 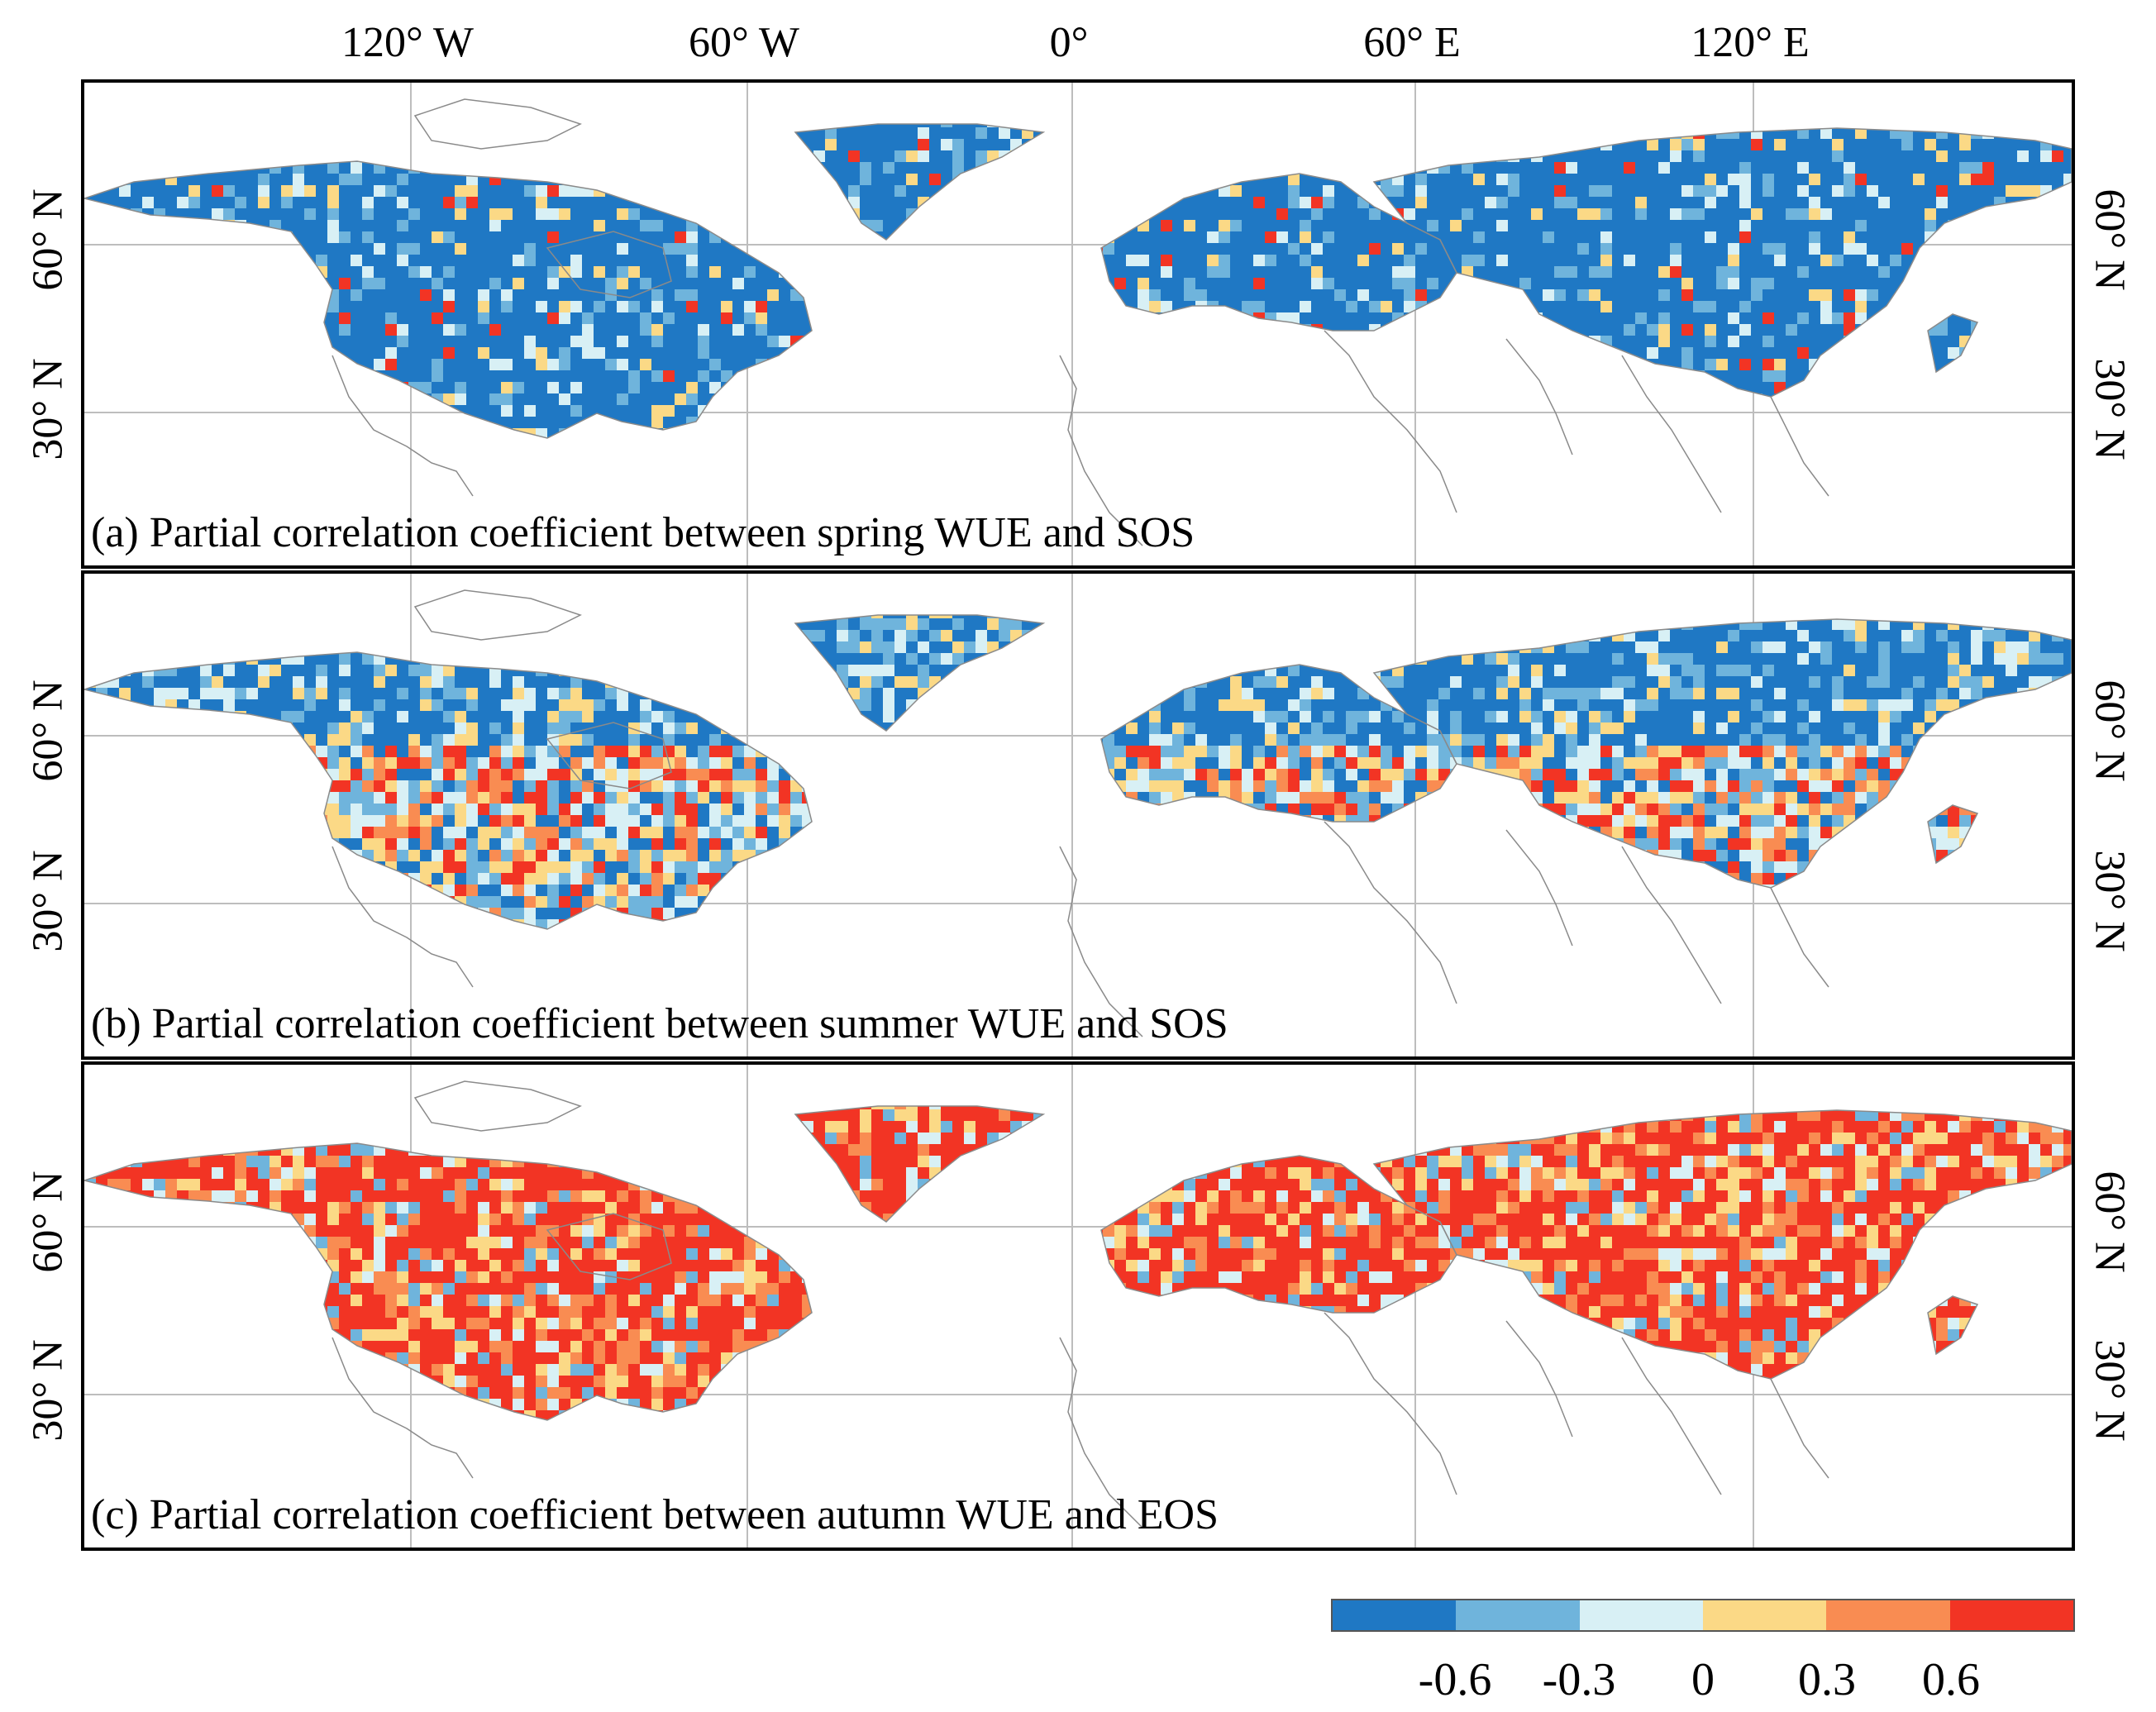 I want to click on legend-tick-03: 0.3, so click(x=1827, y=1680).